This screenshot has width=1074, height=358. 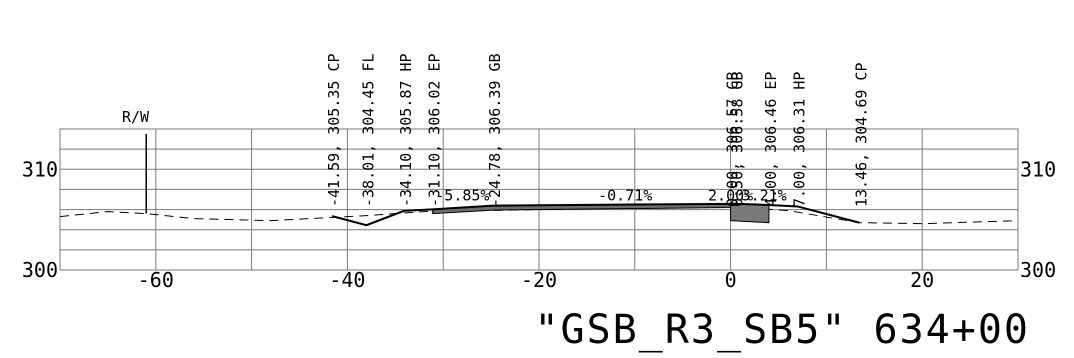 I want to click on point-callout: -24.78, 306.39 GB, so click(x=495, y=130).